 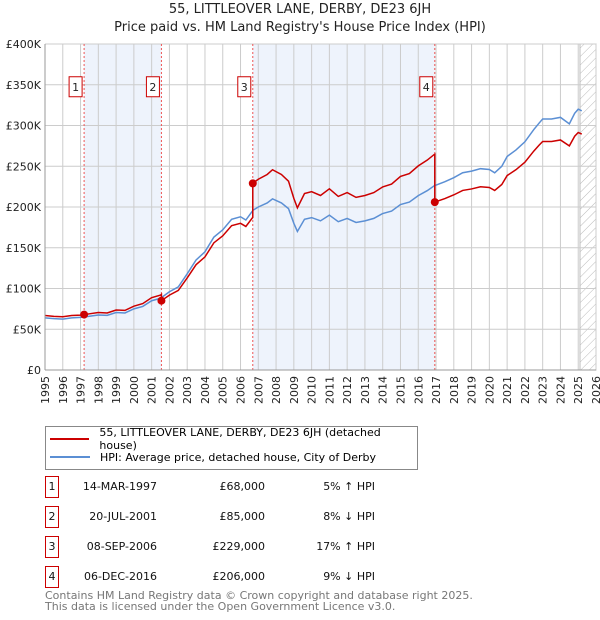 I want to click on sale-label: 2, so click(x=152, y=87).